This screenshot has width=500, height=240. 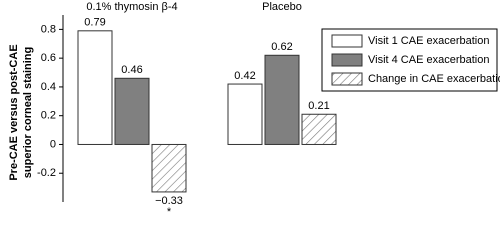 What do you see at coordinates (28, 112) in the screenshot?
I see `y-axis-title: superior corneal staining` at bounding box center [28, 112].